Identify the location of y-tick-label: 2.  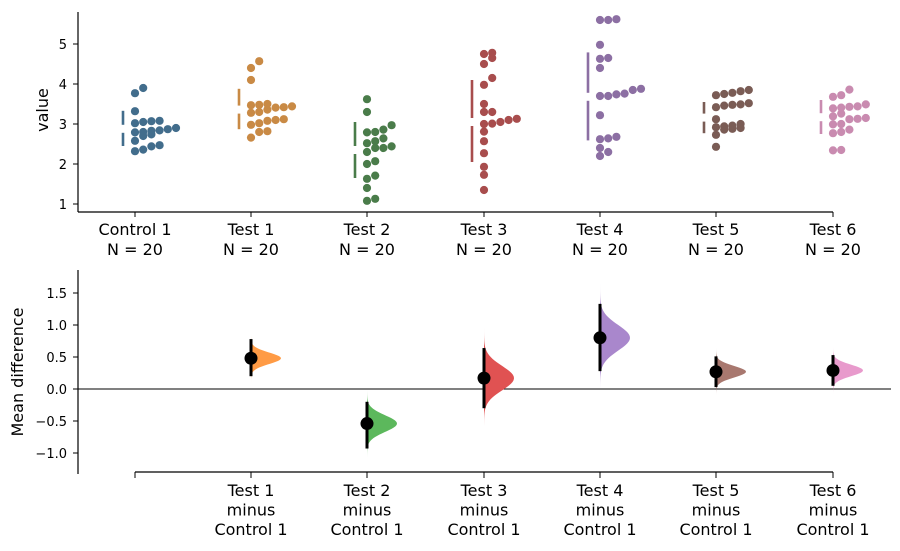
(63, 165).